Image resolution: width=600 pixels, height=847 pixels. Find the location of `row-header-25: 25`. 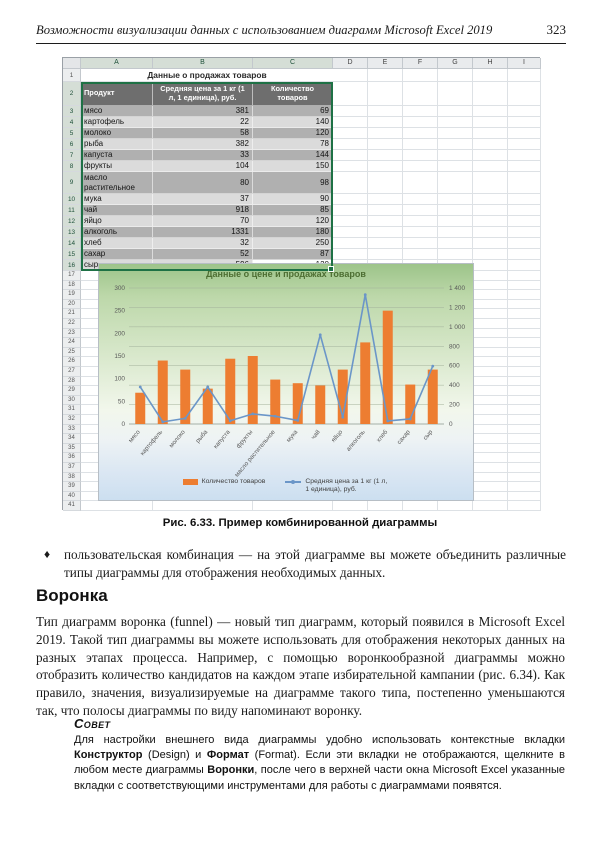

row-header-25: 25 is located at coordinates (72, 352).